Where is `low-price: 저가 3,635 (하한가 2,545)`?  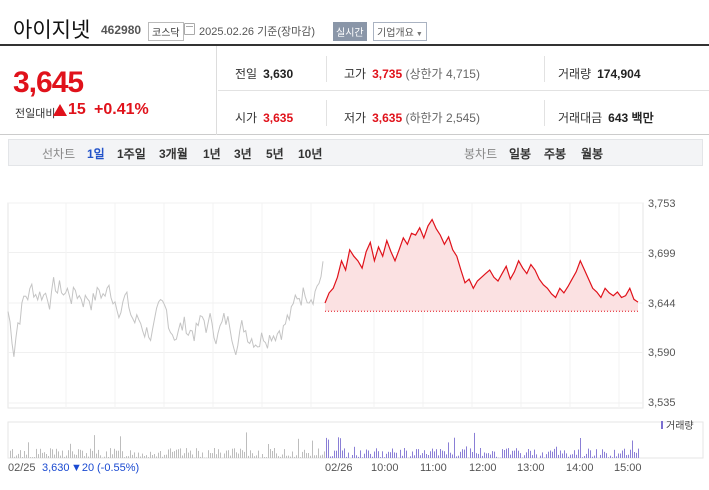
low-price: 저가 3,635 (하한가 2,545) is located at coordinates (412, 117).